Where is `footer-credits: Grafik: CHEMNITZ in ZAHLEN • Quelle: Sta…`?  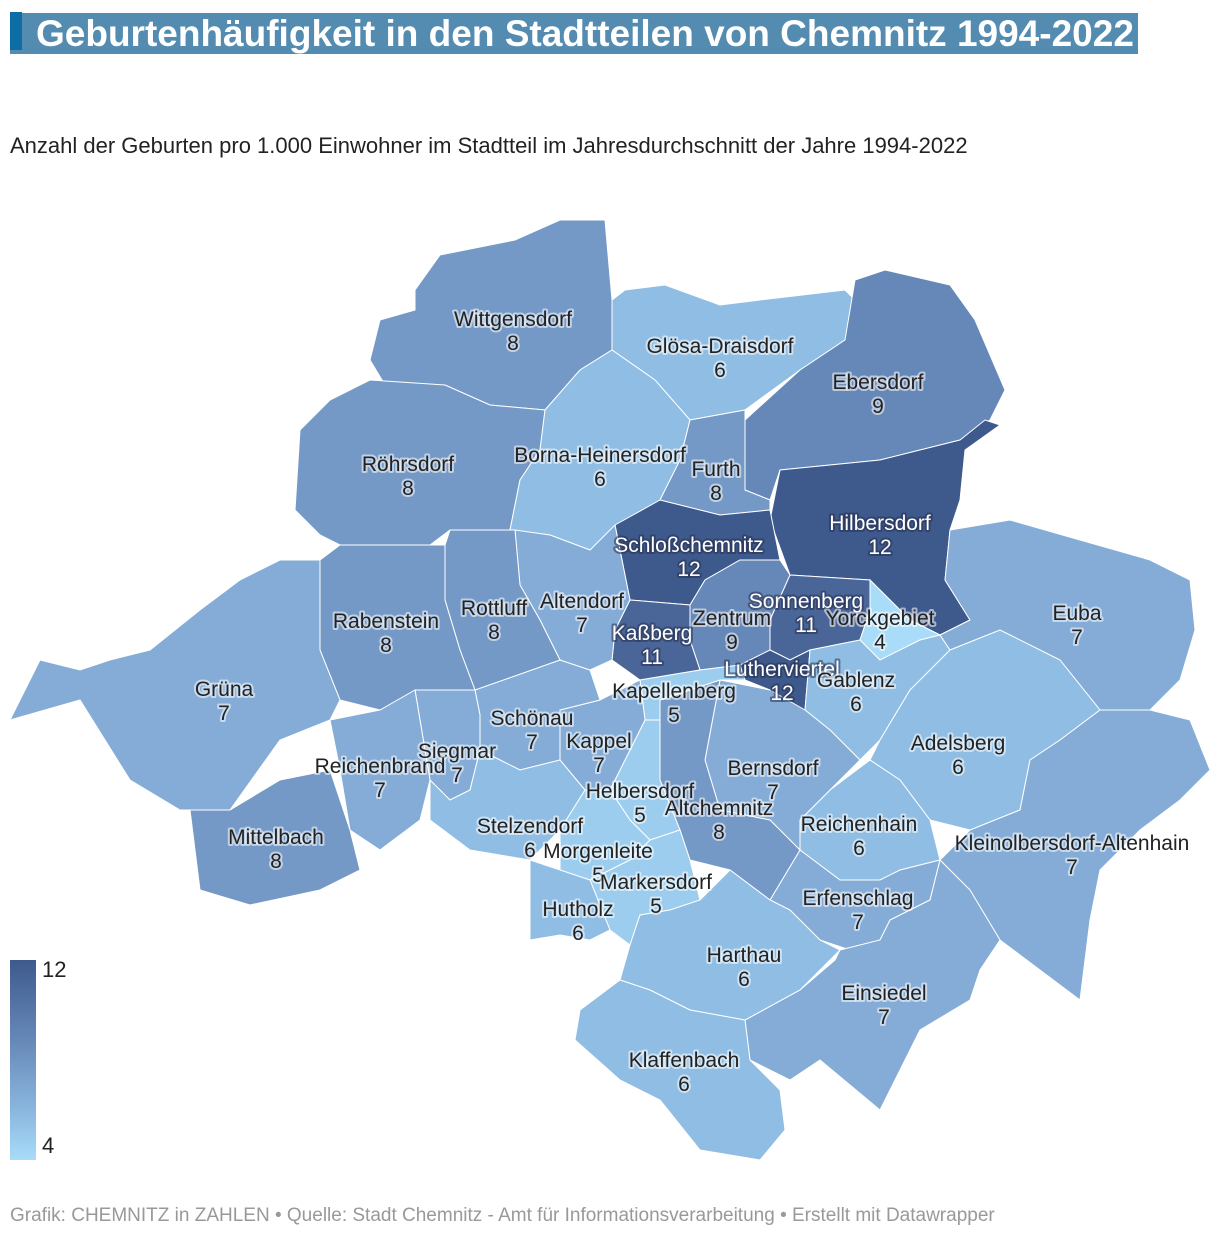 footer-credits: Grafik: CHEMNITZ in ZAHLEN • Quelle: Sta… is located at coordinates (502, 1215).